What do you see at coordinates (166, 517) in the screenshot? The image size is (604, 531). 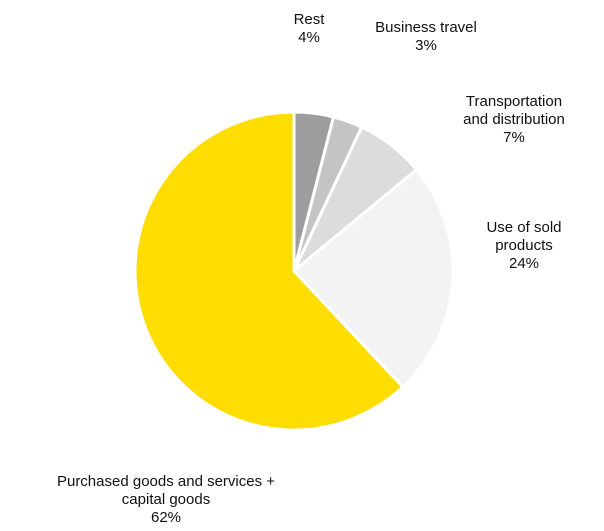 I see `slice-value-label: 62%` at bounding box center [166, 517].